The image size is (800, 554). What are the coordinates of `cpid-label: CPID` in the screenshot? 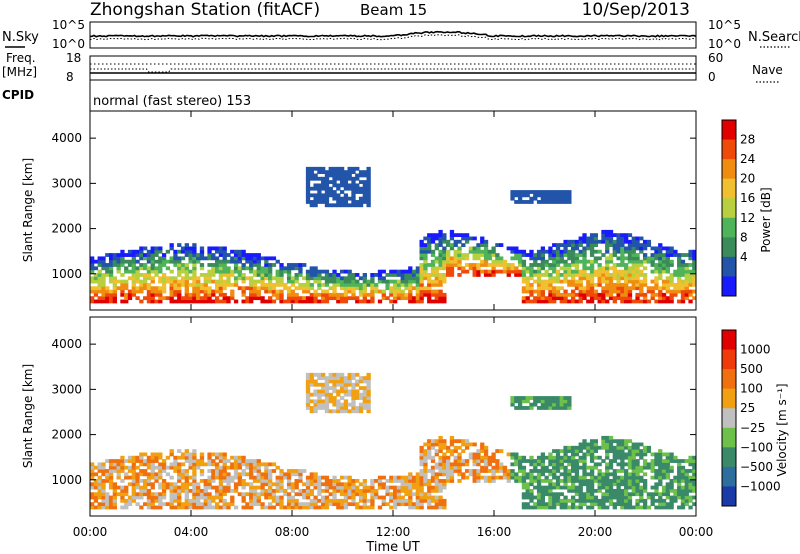 It's located at (18, 95).